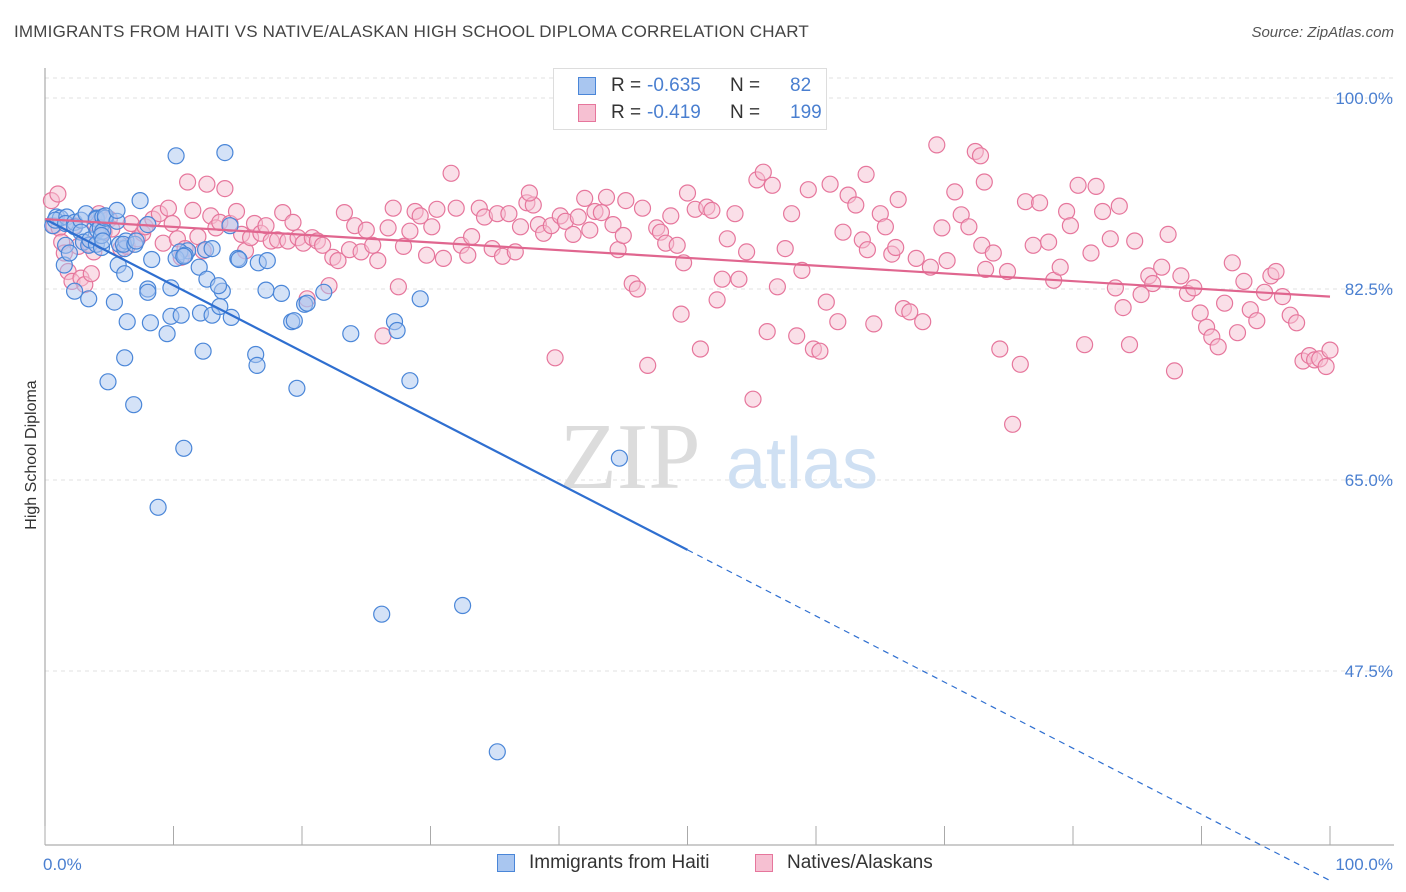  Describe the element at coordinates (703, 865) in the screenshot. I see `series-legend: Immigrants from Haiti Natives/Alaskans` at that location.